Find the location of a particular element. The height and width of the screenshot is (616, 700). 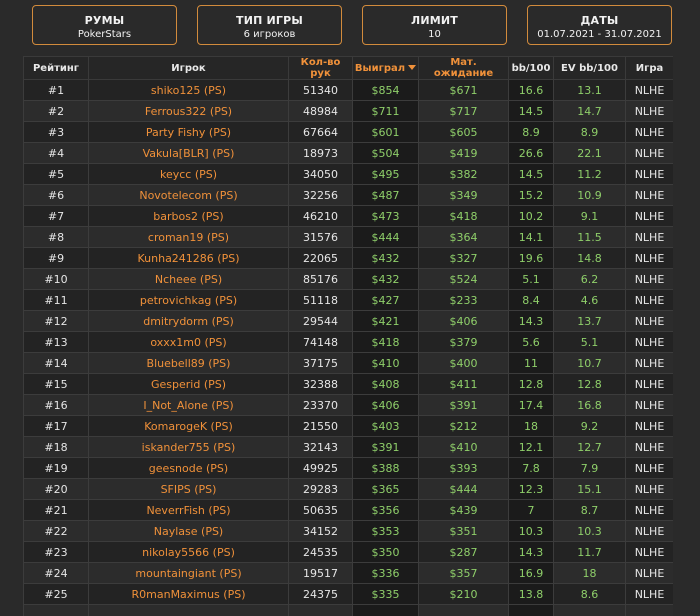

player-link: Novotelecom (PS) is located at coordinates (189, 195).